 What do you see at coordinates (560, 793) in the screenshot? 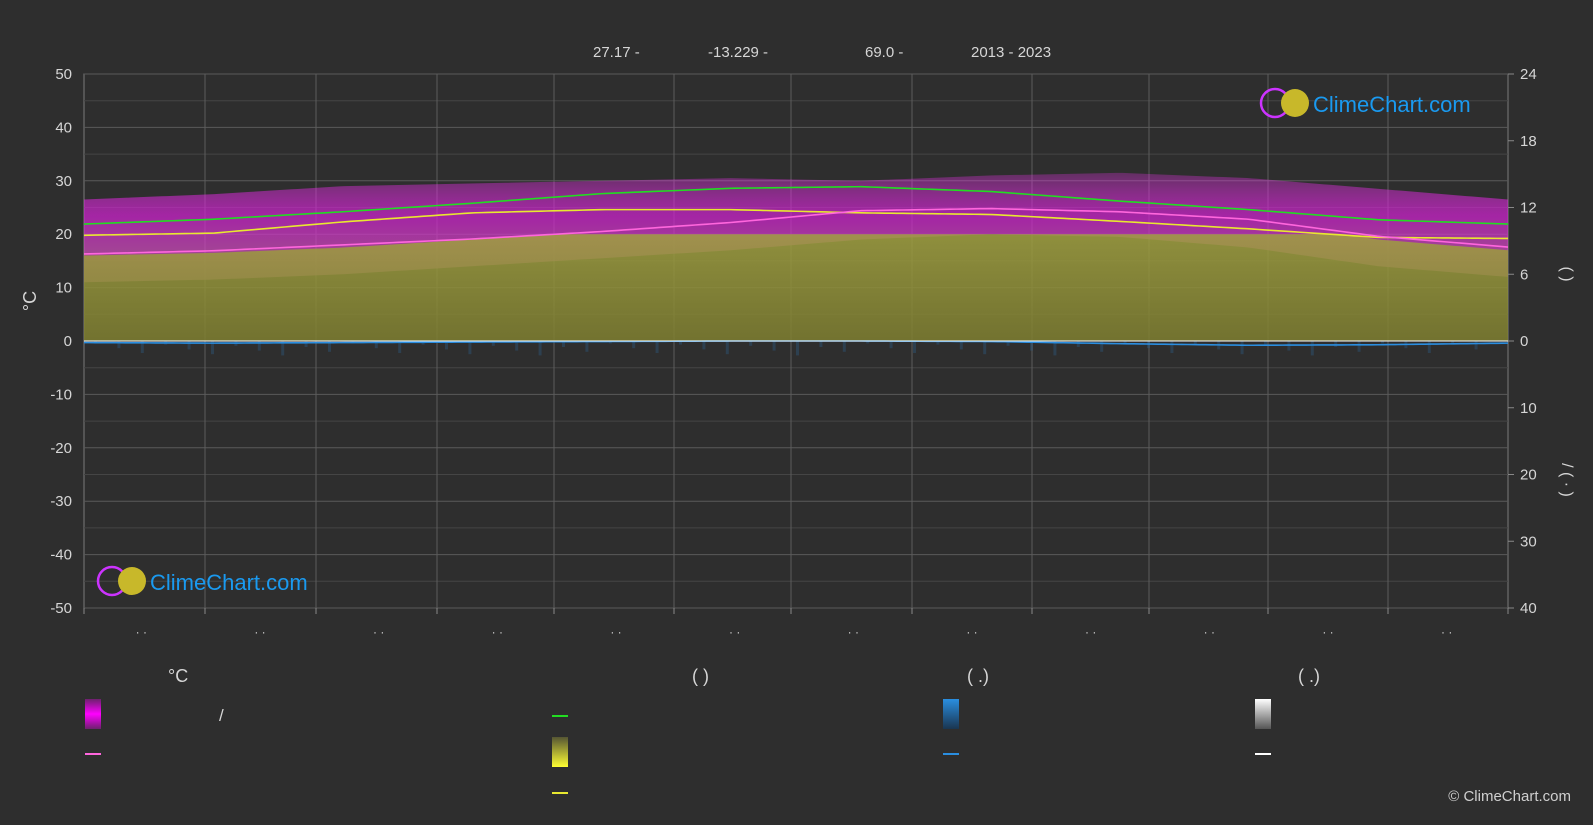
I see `legend-sunshine-line` at bounding box center [560, 793].